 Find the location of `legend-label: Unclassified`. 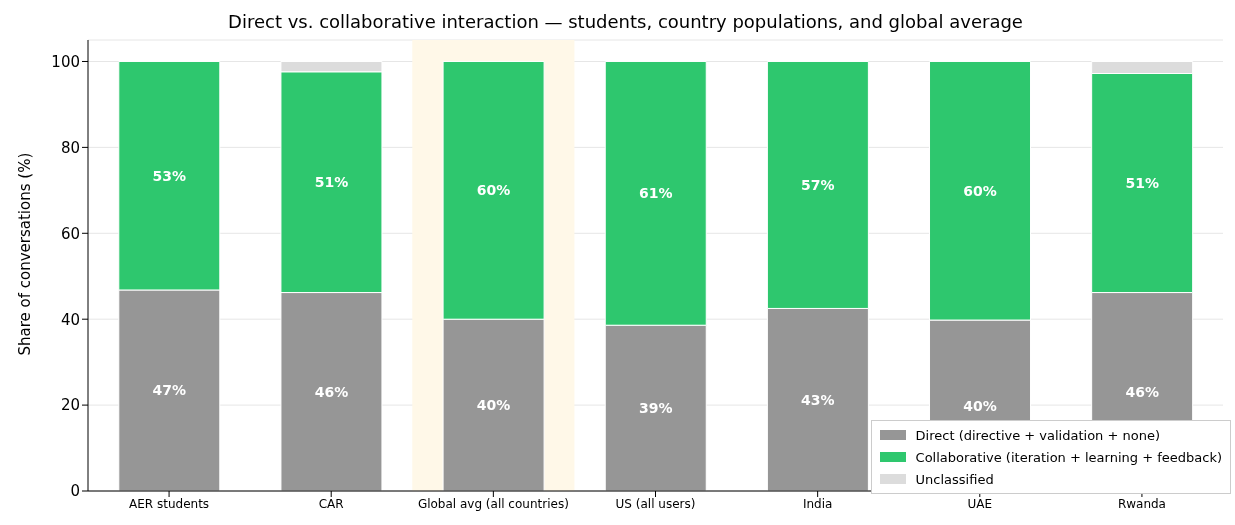

legend-label: Unclassified is located at coordinates (954, 479).